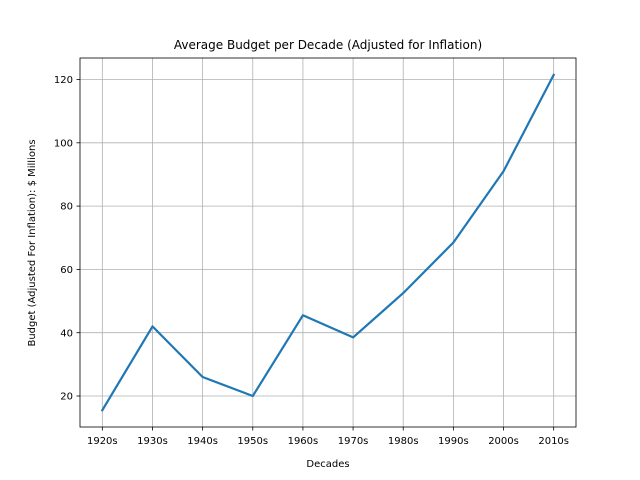 This screenshot has width=640, height=480. I want to click on x-tick-label: 1980s, so click(403, 441).